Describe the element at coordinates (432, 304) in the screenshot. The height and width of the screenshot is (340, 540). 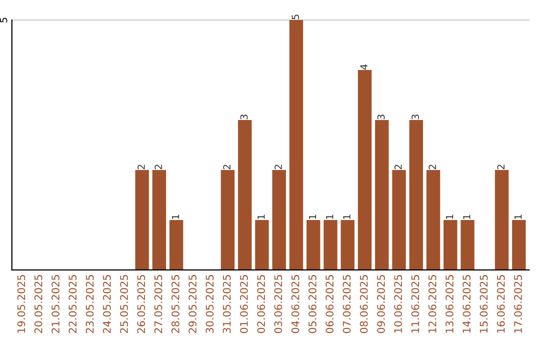
I see `x-tick-label: 12.06.2025` at that location.